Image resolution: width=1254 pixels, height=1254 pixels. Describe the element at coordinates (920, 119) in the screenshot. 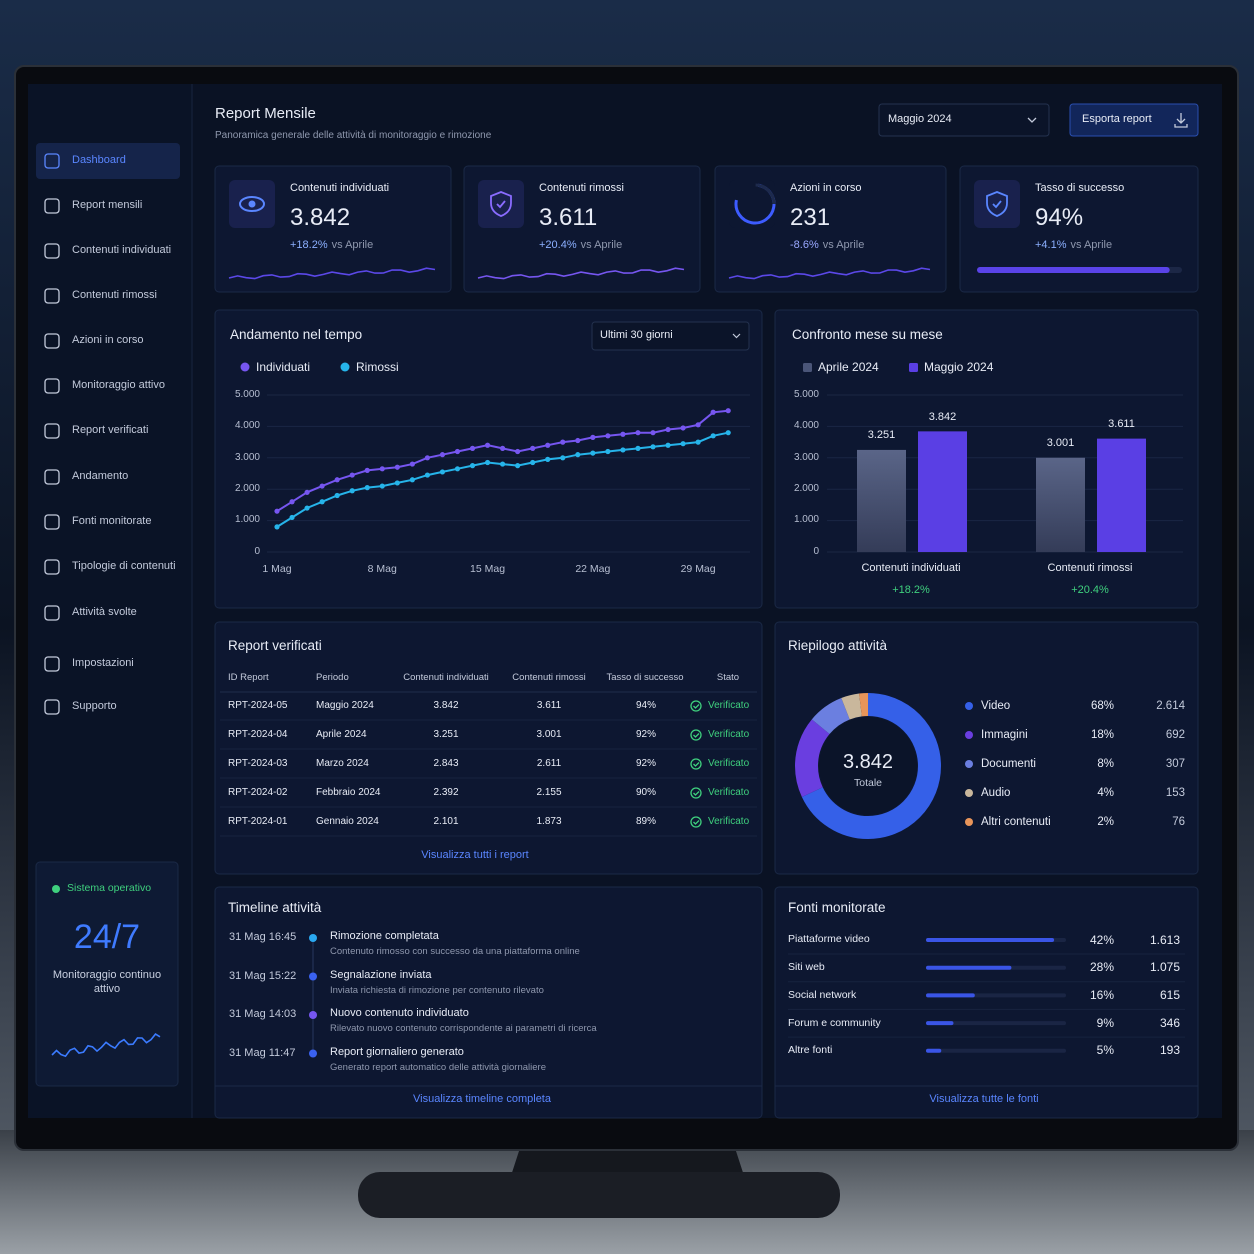

I see `period-select-label: Maggio 2024` at that location.